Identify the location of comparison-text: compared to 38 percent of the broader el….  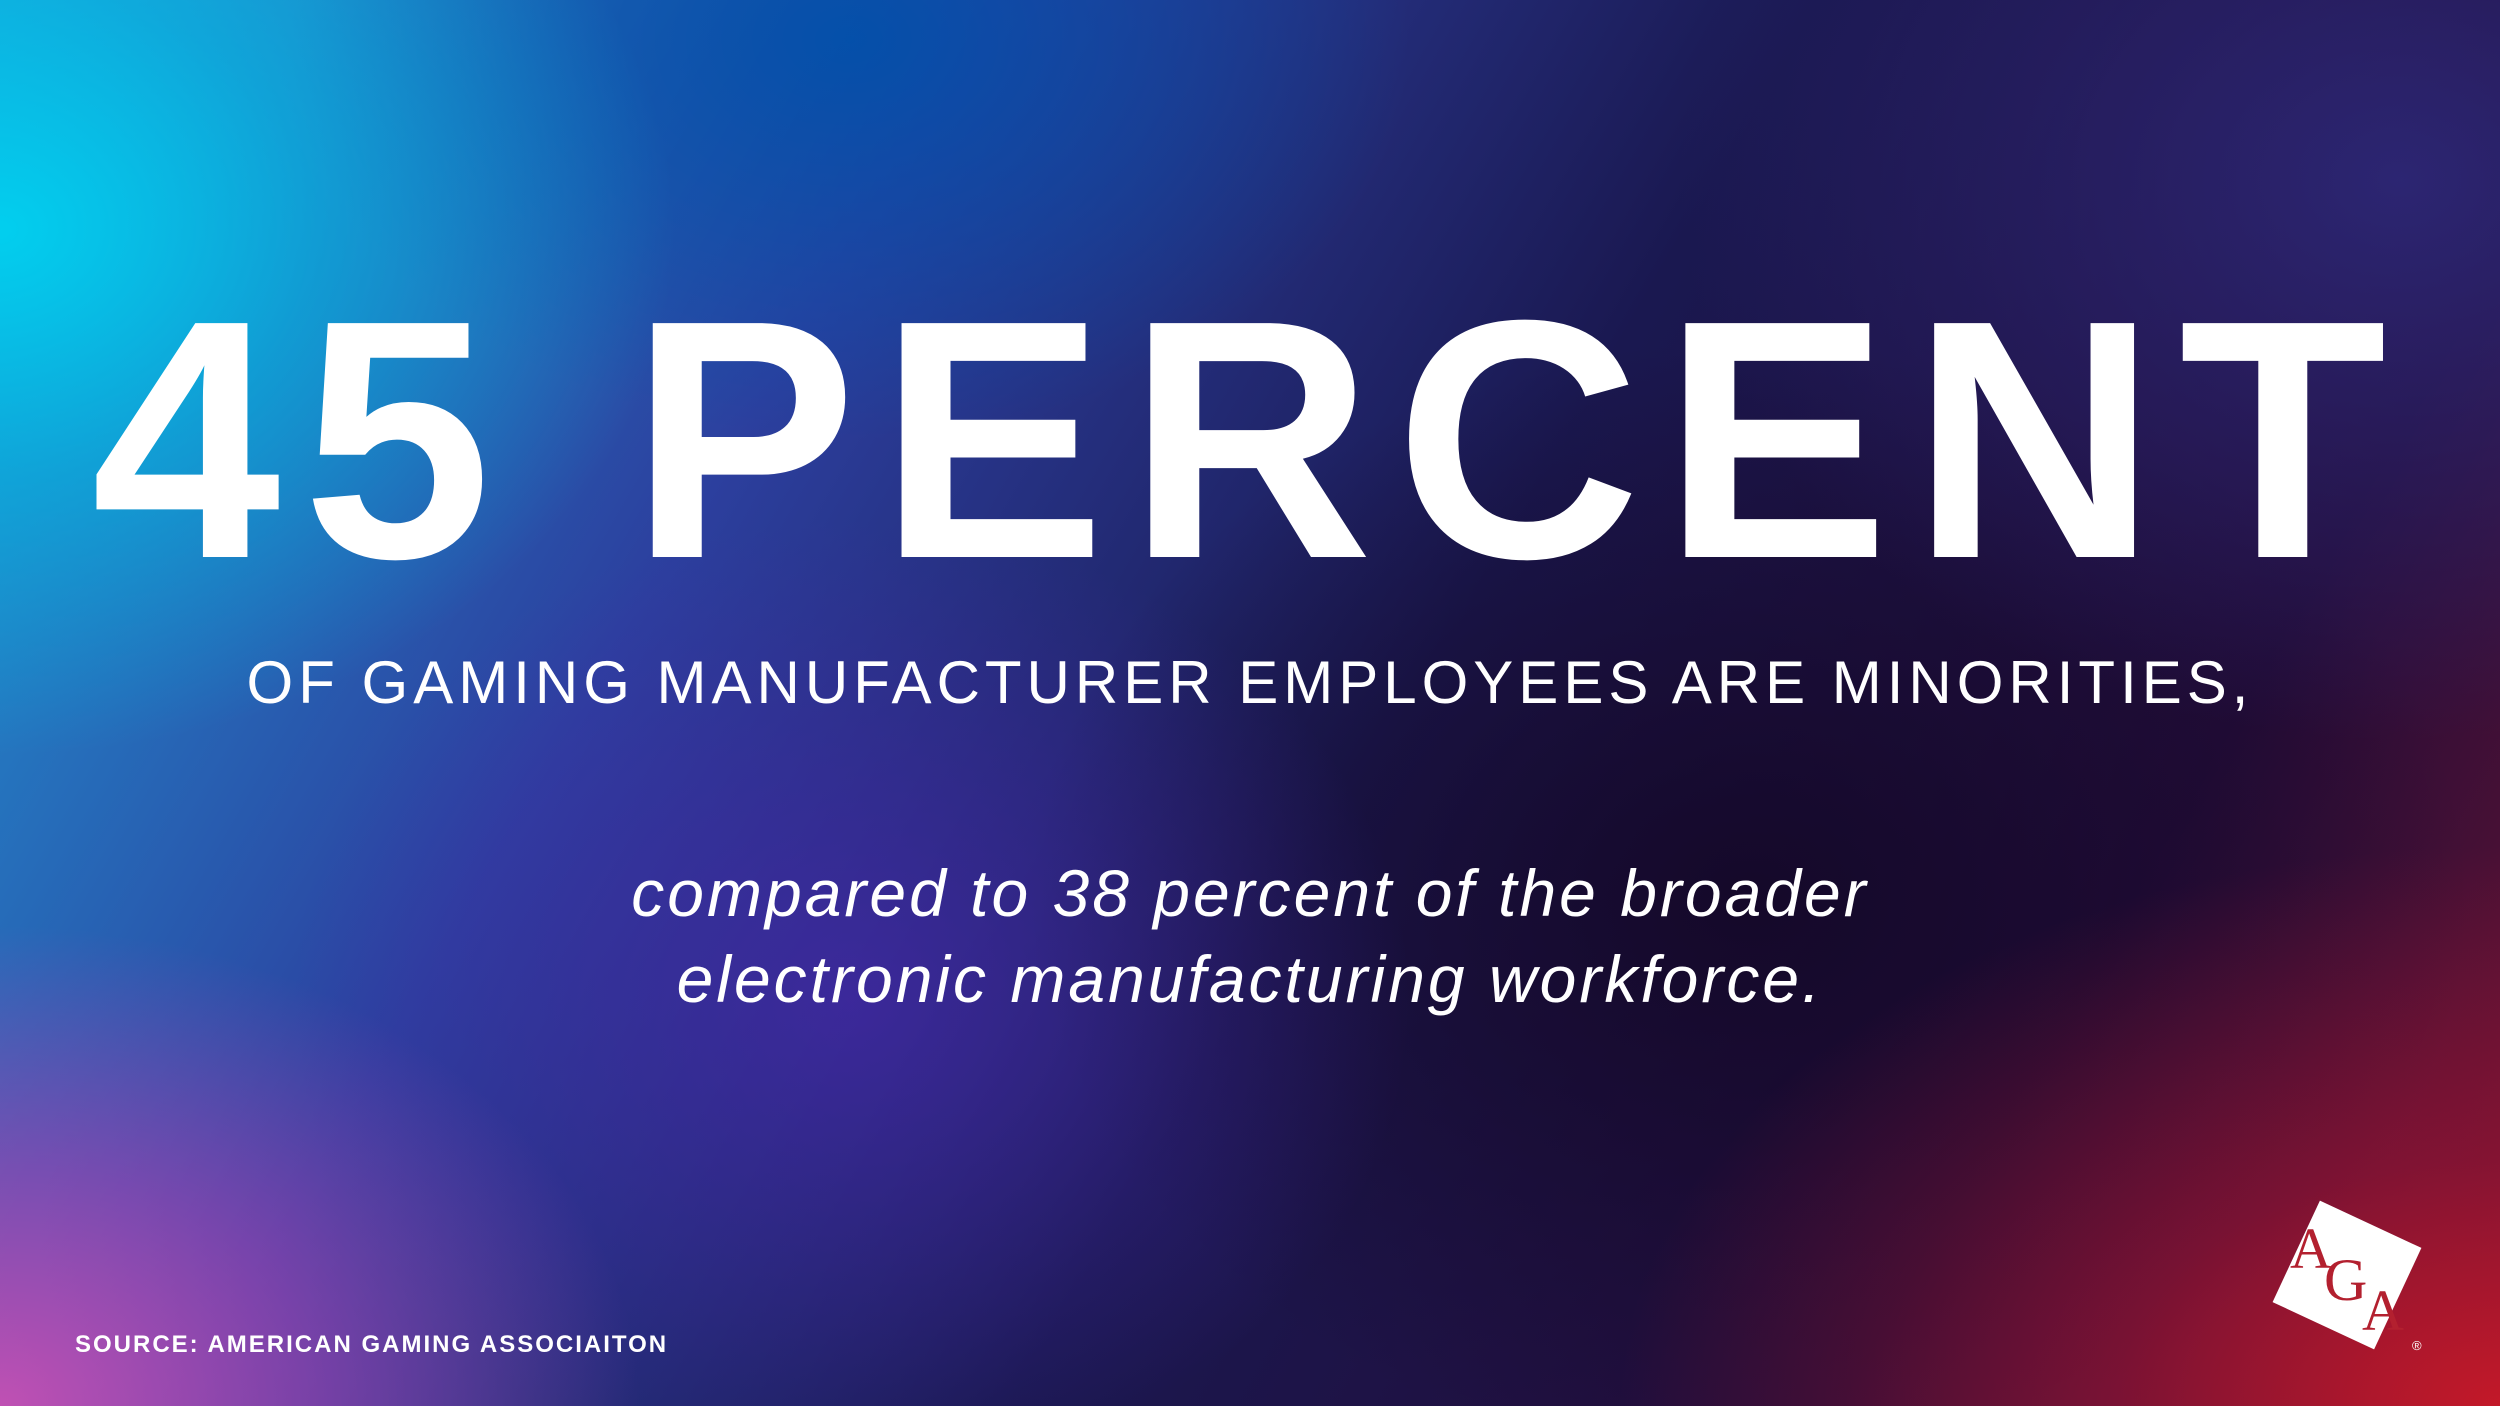
(1250, 936).